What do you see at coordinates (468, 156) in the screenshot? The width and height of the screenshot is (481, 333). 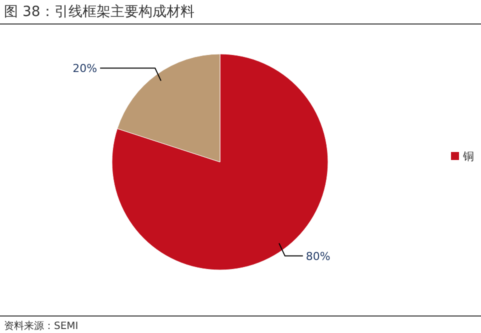 I see `legend-label: 铜` at bounding box center [468, 156].